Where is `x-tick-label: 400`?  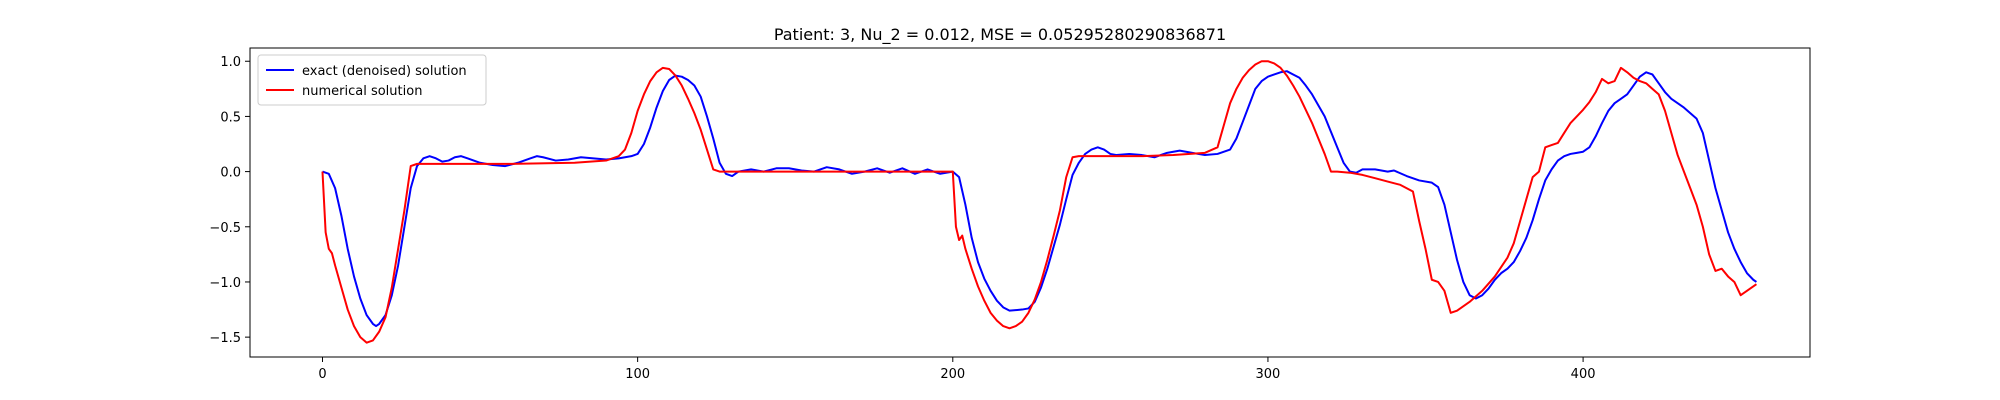
x-tick-label: 400 is located at coordinates (1583, 374).